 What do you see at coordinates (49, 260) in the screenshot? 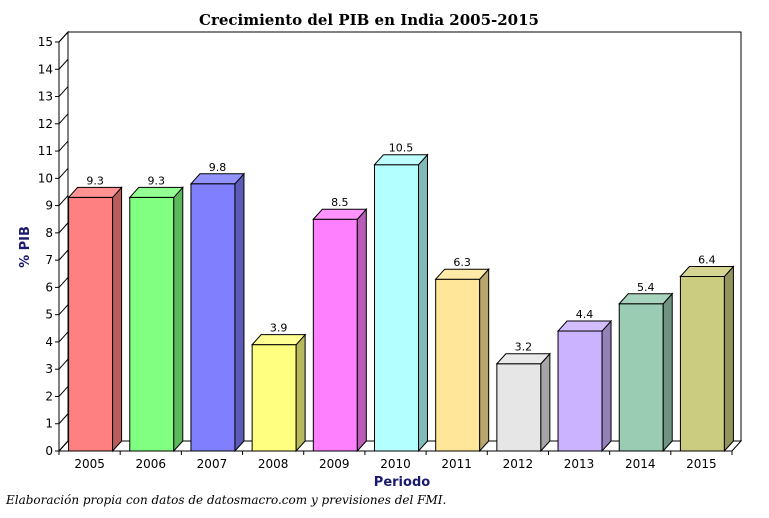
I see `y-tick-label: 7` at bounding box center [49, 260].